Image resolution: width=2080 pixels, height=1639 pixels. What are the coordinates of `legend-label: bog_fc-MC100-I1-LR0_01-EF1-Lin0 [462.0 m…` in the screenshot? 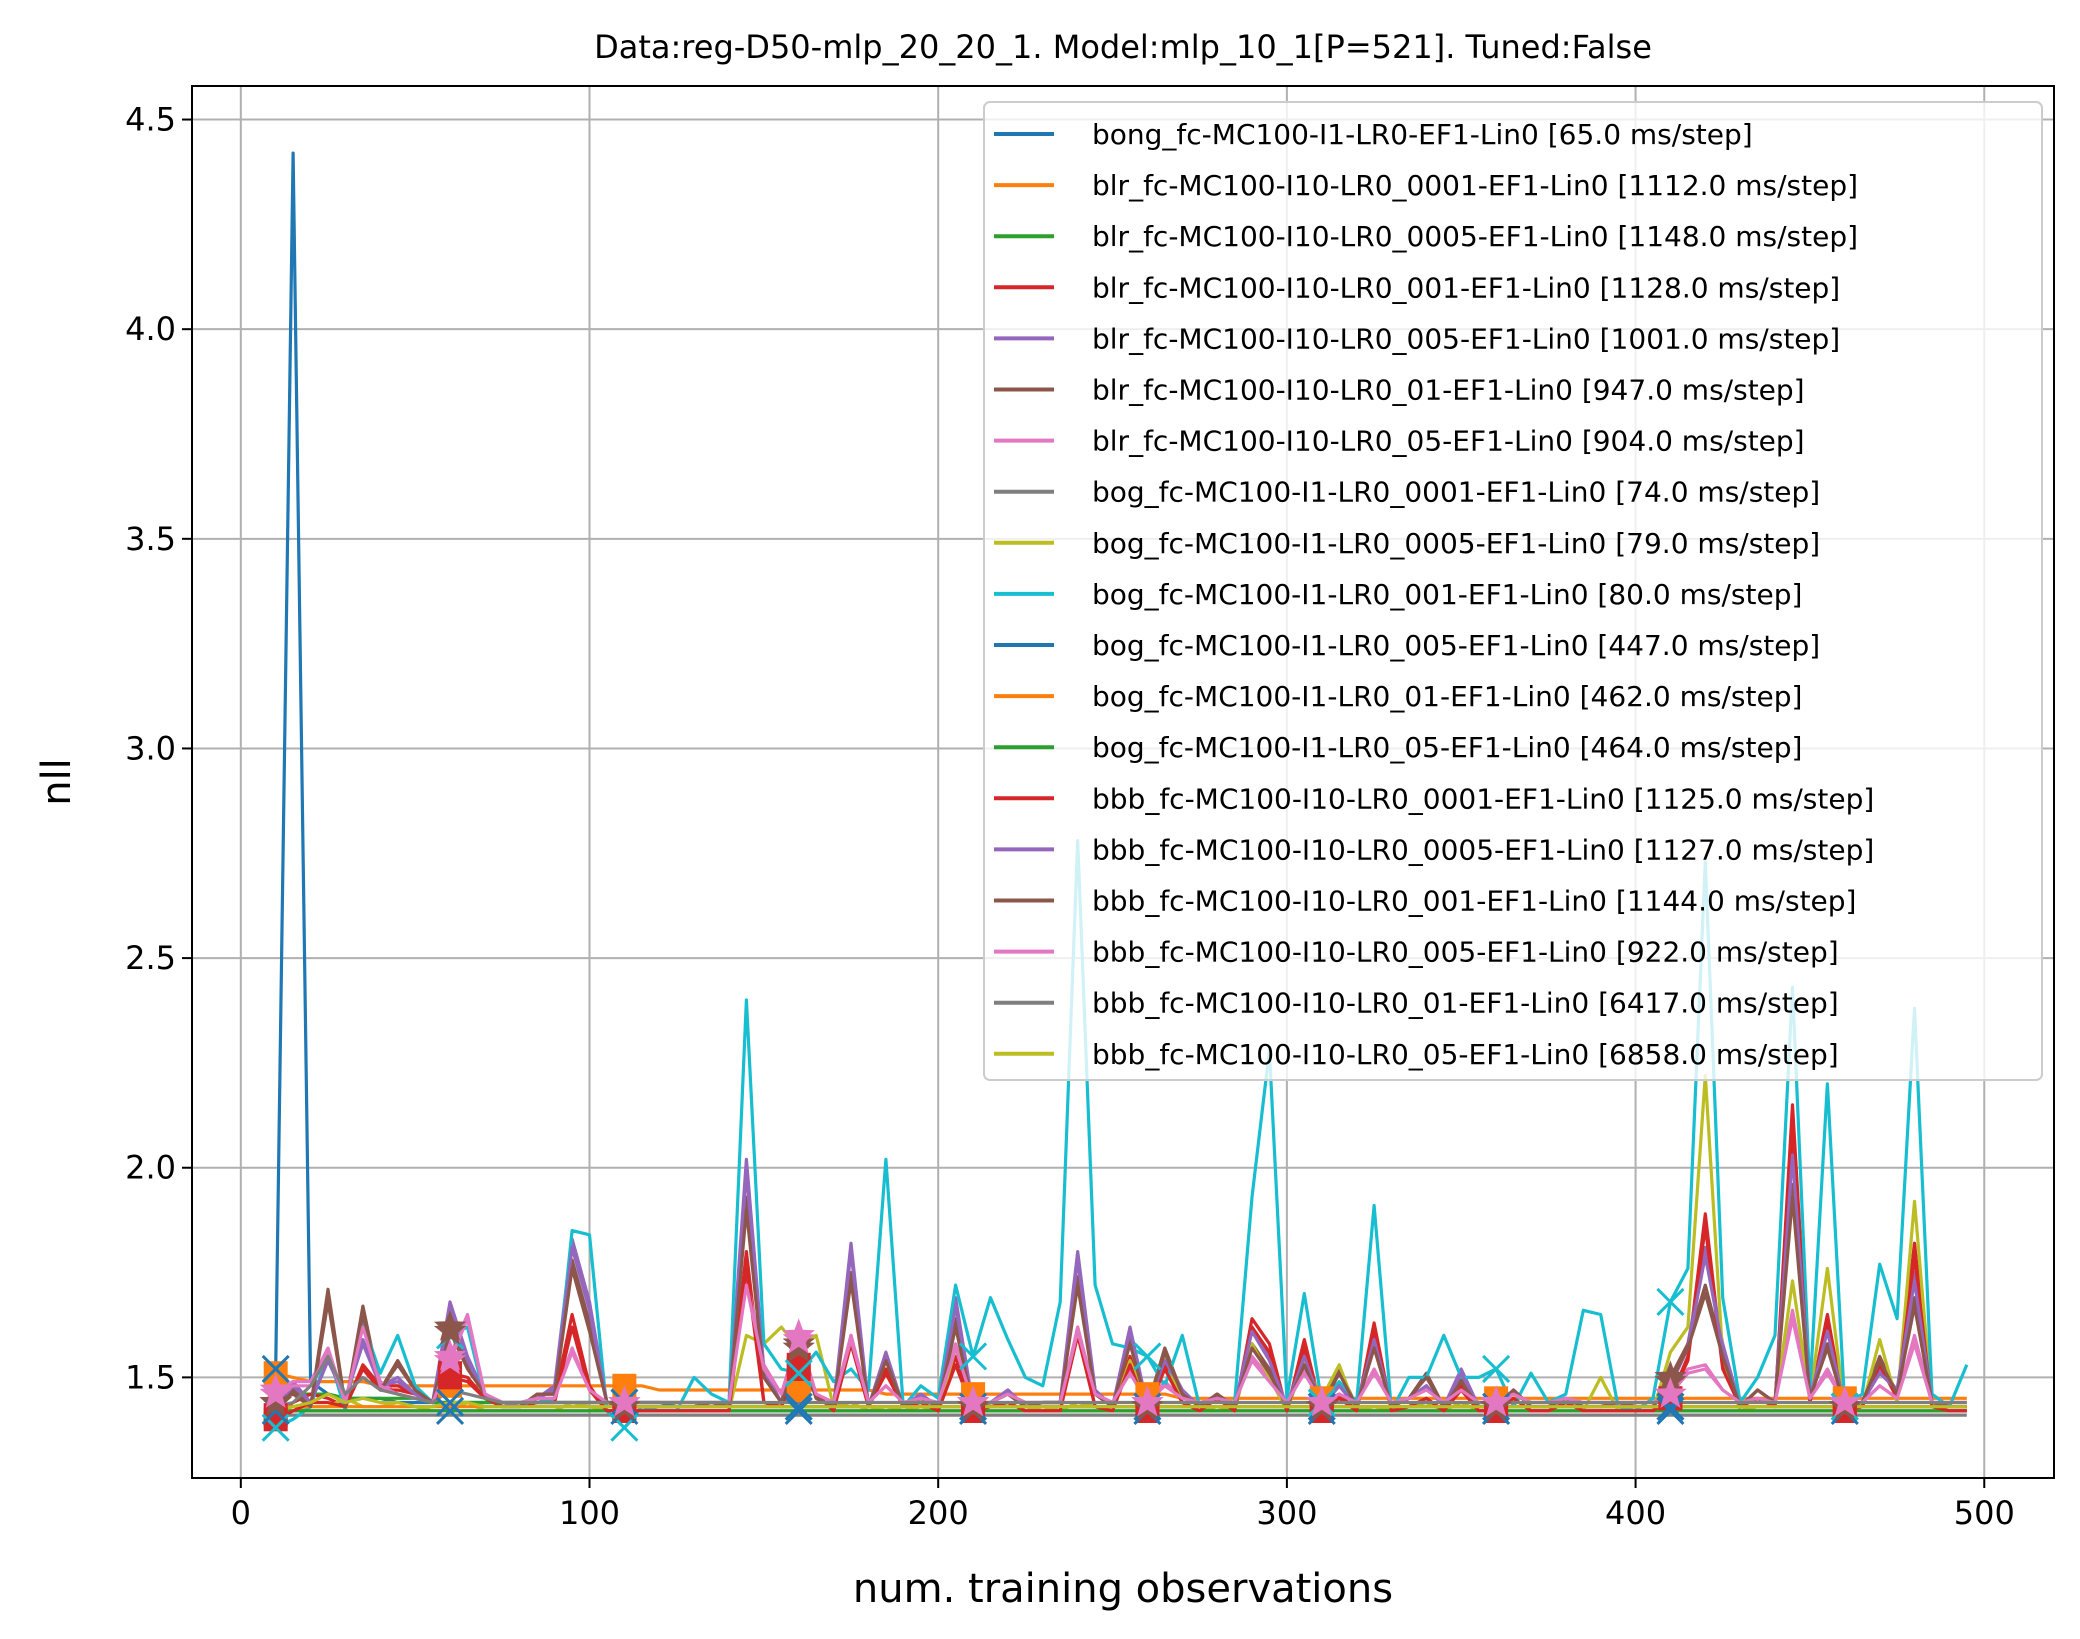 It's located at (1447, 696).